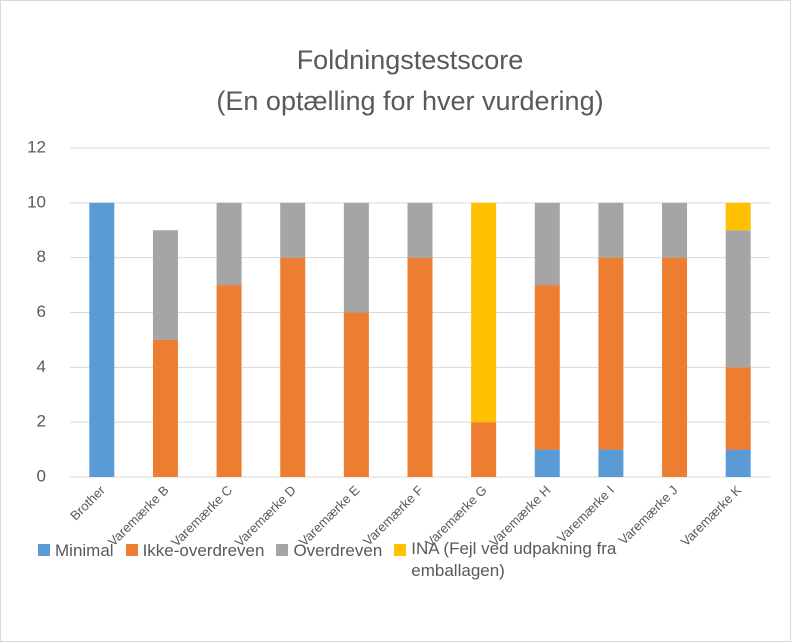  Describe the element at coordinates (41, 256) in the screenshot. I see `y-tick-label: 8` at that location.